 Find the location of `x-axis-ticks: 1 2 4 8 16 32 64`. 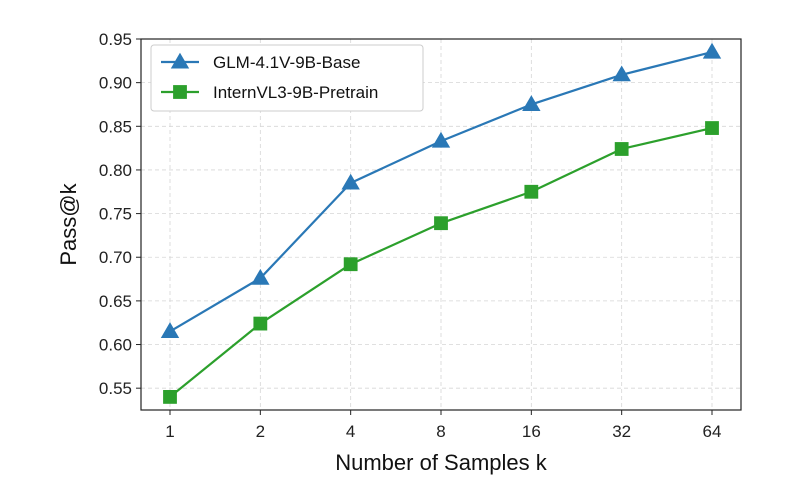

x-axis-ticks: 1 2 4 8 16 32 64 is located at coordinates (443, 425).